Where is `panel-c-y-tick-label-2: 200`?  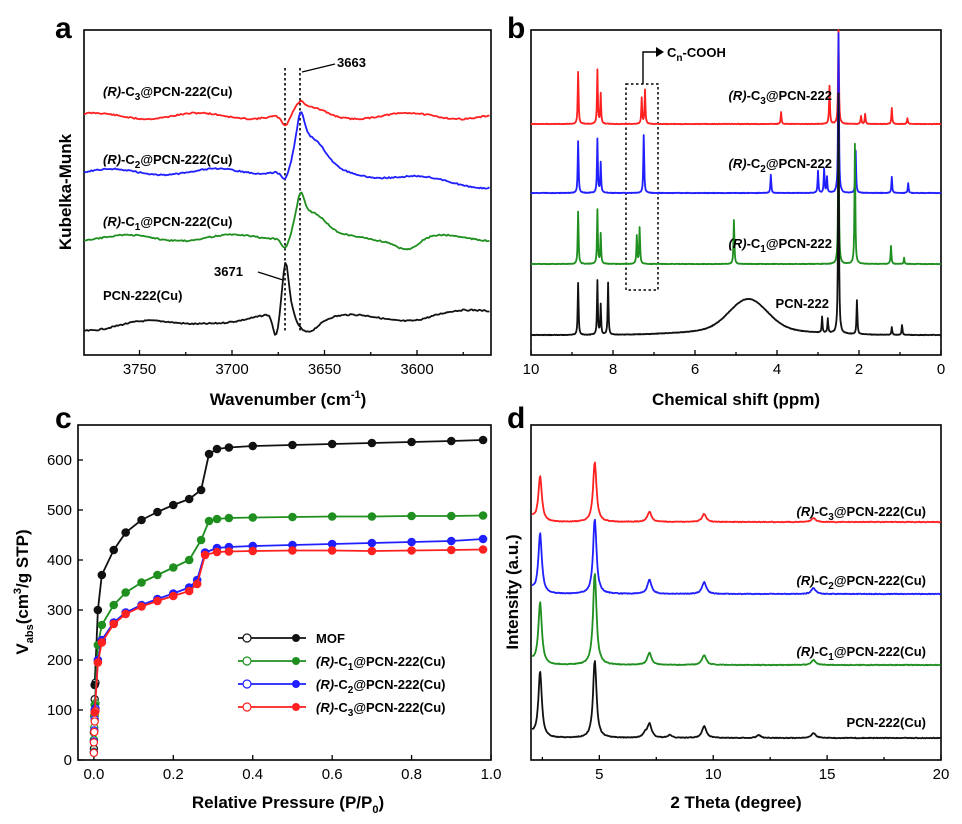
panel-c-y-tick-label-2: 200 is located at coordinates (59, 660).